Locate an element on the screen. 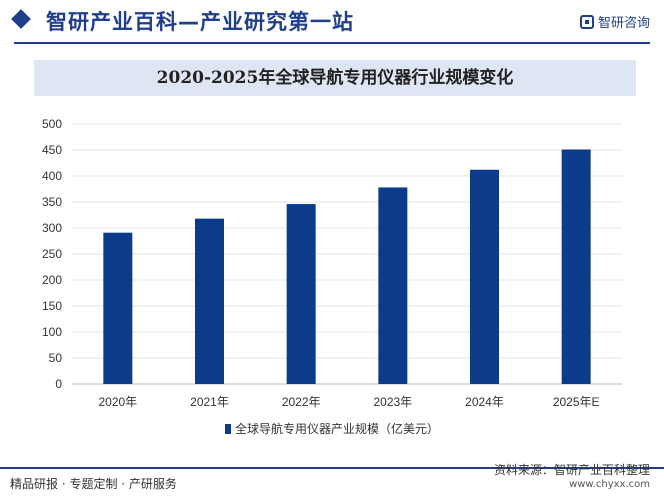  y-tick-label: 350 is located at coordinates (52, 202).